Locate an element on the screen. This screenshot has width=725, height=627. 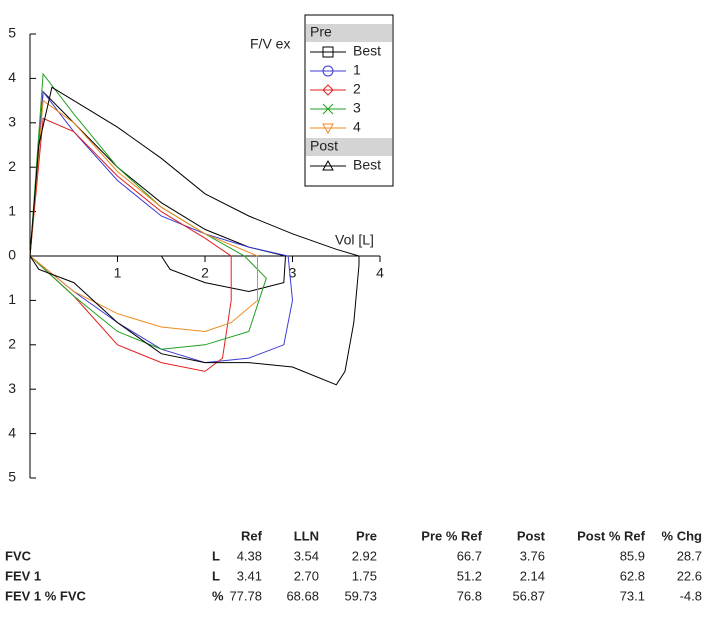
table-cell: 2.92 is located at coordinates (364, 555).